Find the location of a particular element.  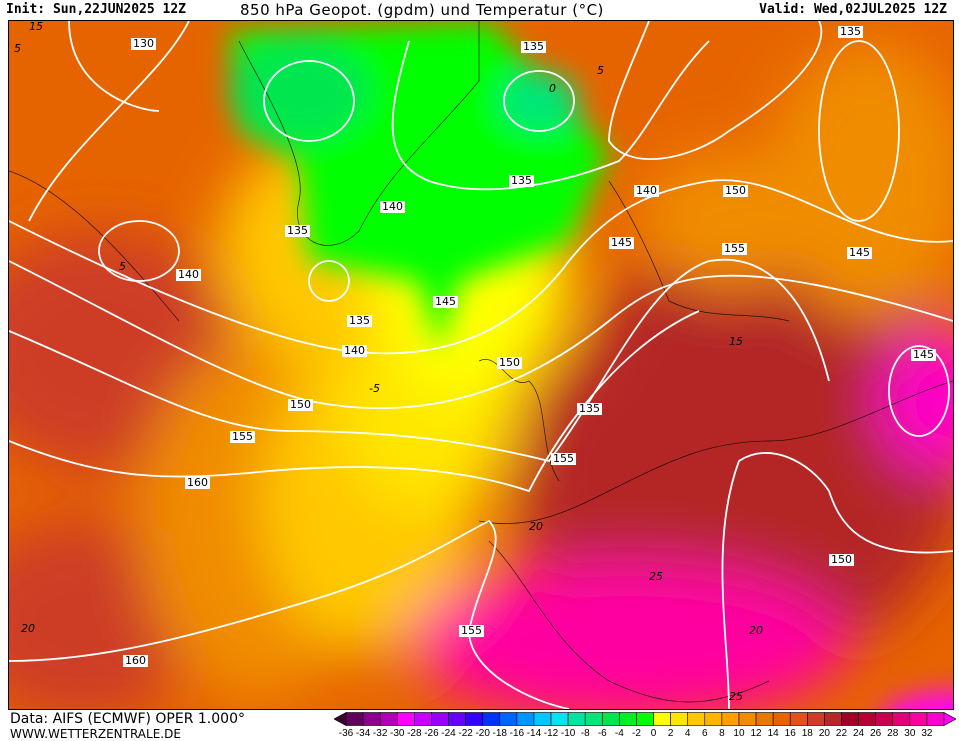

legend-tick-label: 22 is located at coordinates (841, 733).